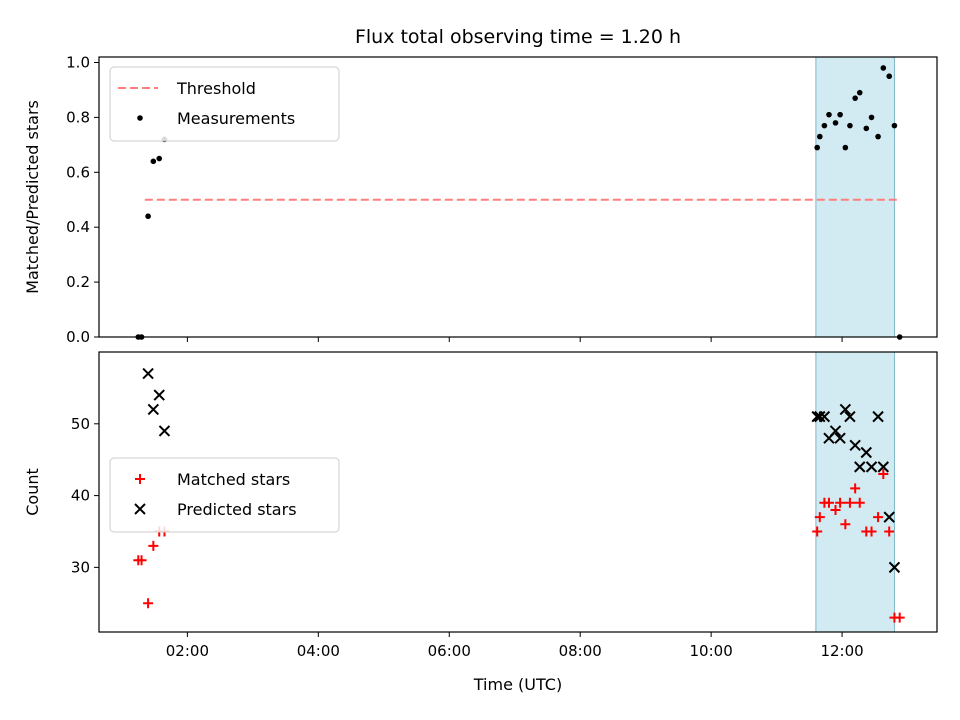  I want to click on y-tick-label: 0.8, so click(78, 117).